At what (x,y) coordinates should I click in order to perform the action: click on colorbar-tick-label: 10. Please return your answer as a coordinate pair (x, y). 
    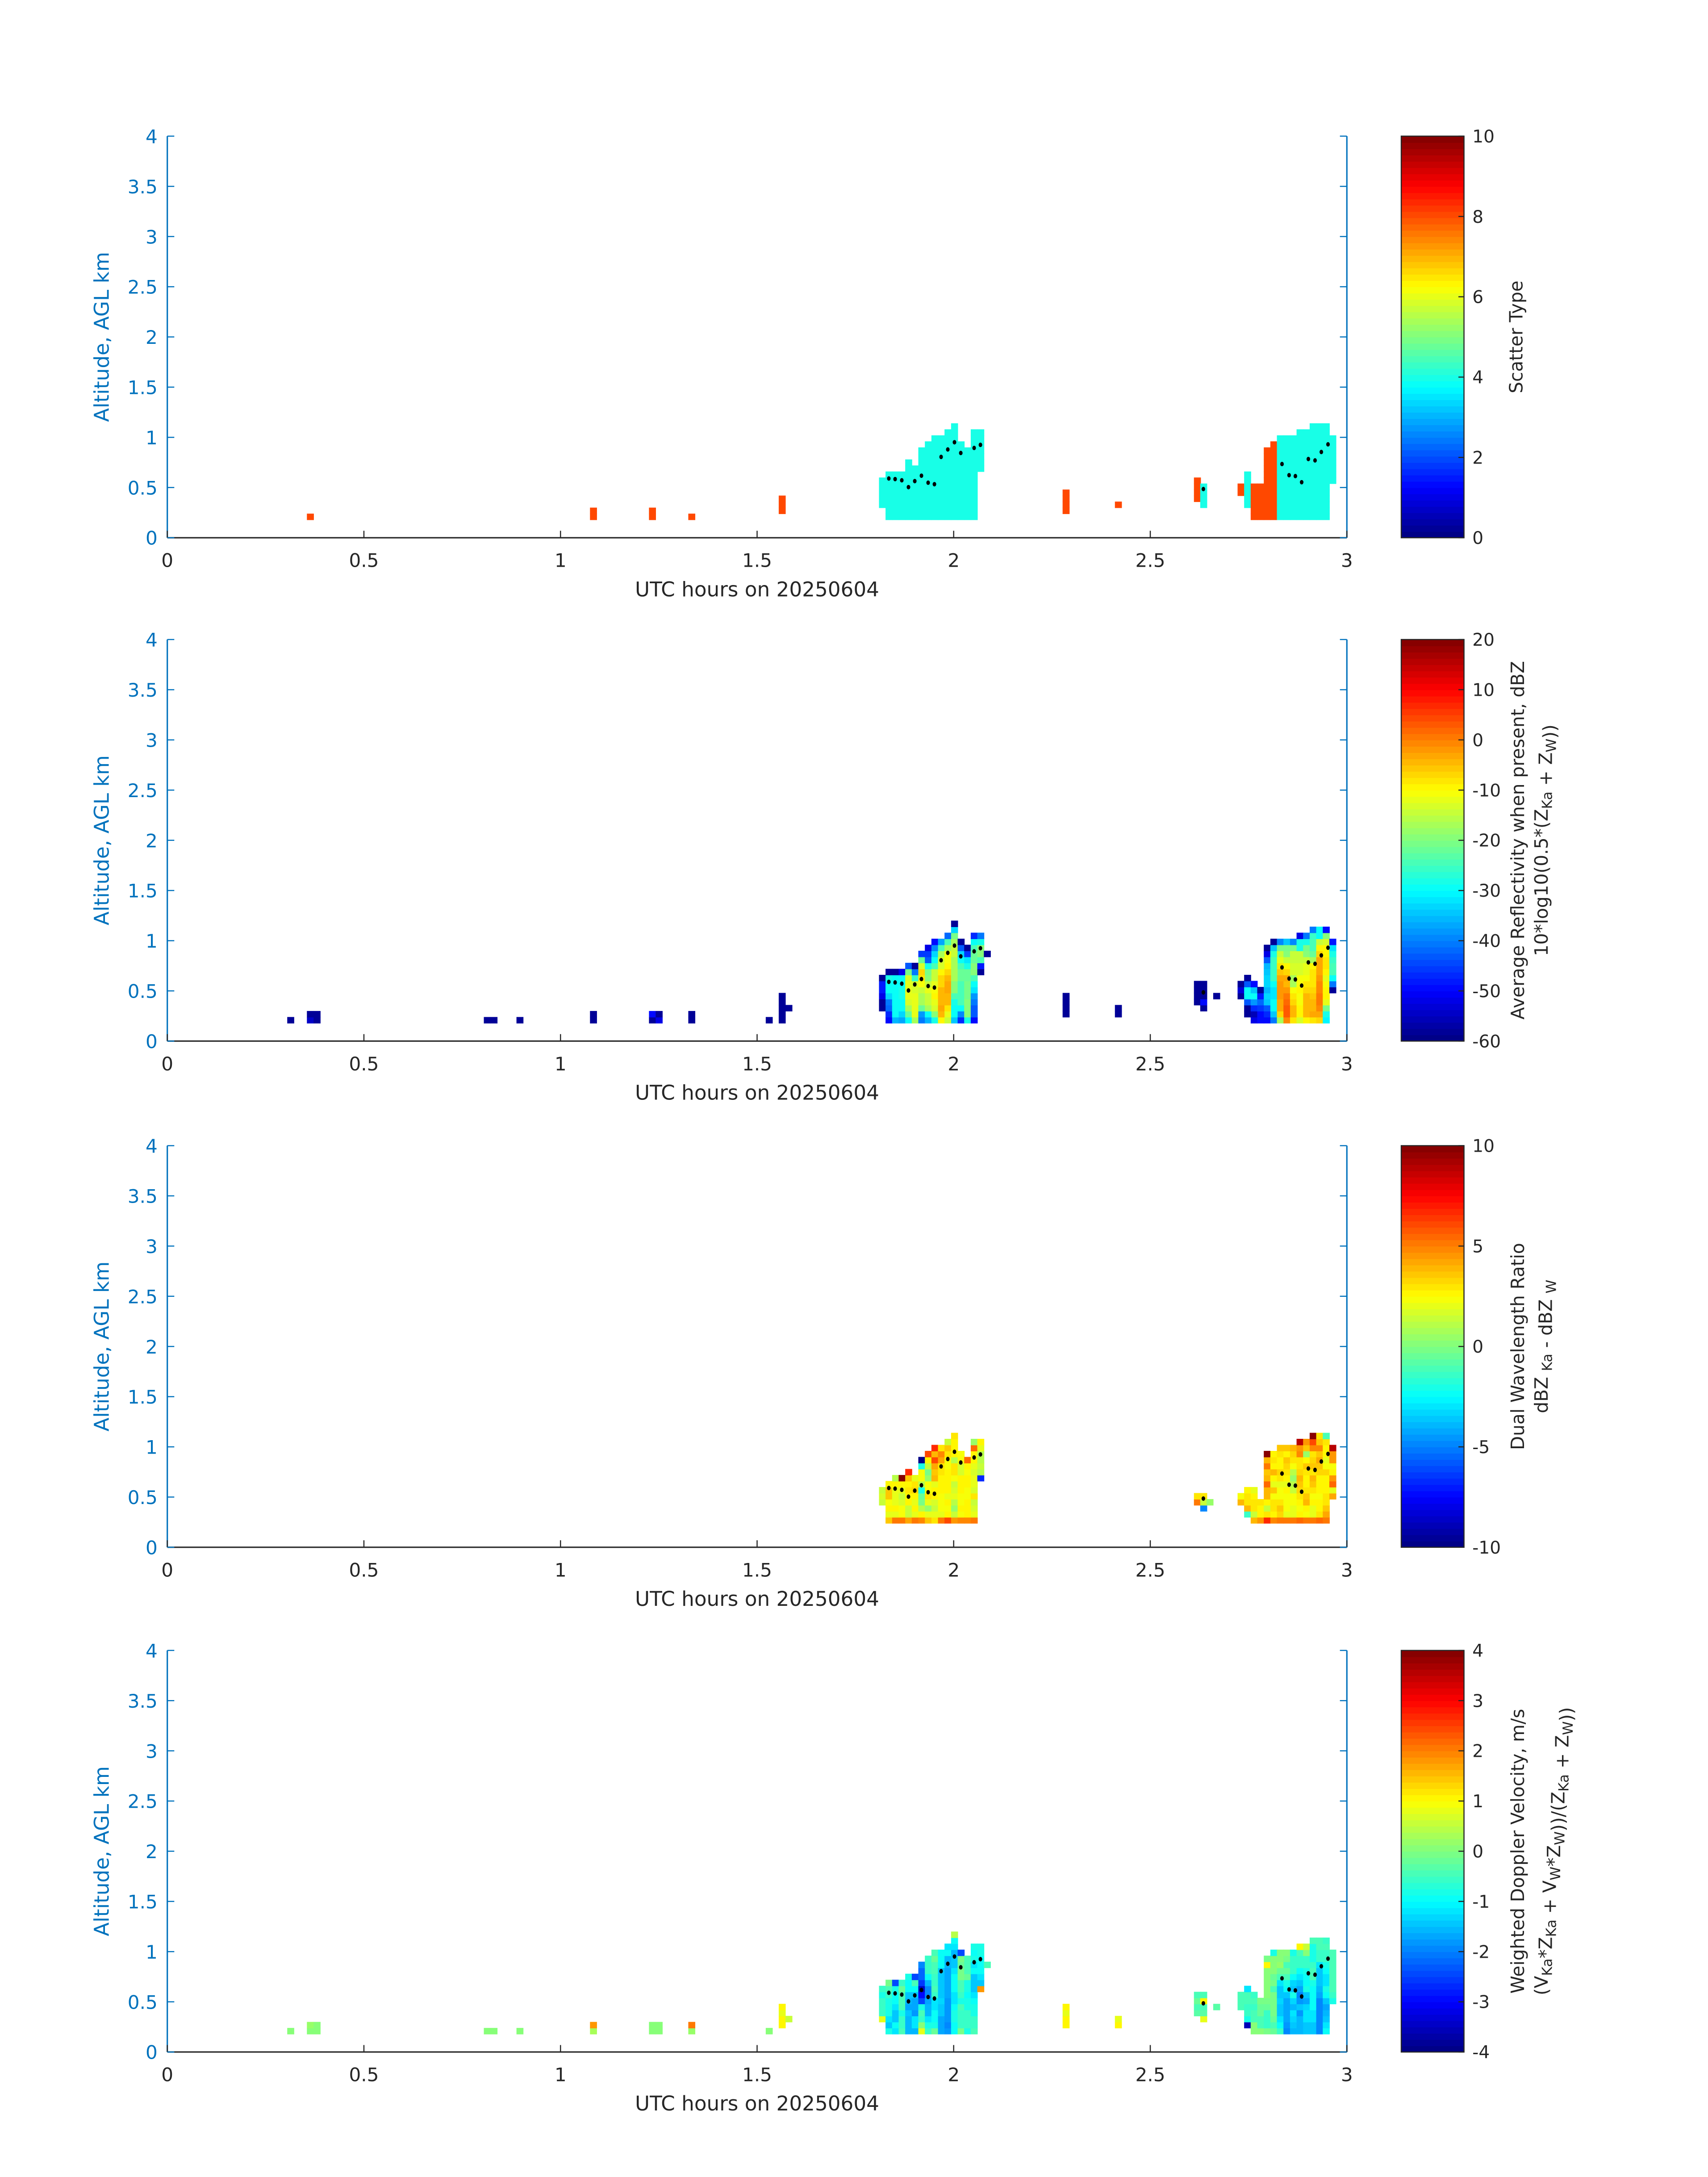
    Looking at the image, I should click on (1483, 1147).